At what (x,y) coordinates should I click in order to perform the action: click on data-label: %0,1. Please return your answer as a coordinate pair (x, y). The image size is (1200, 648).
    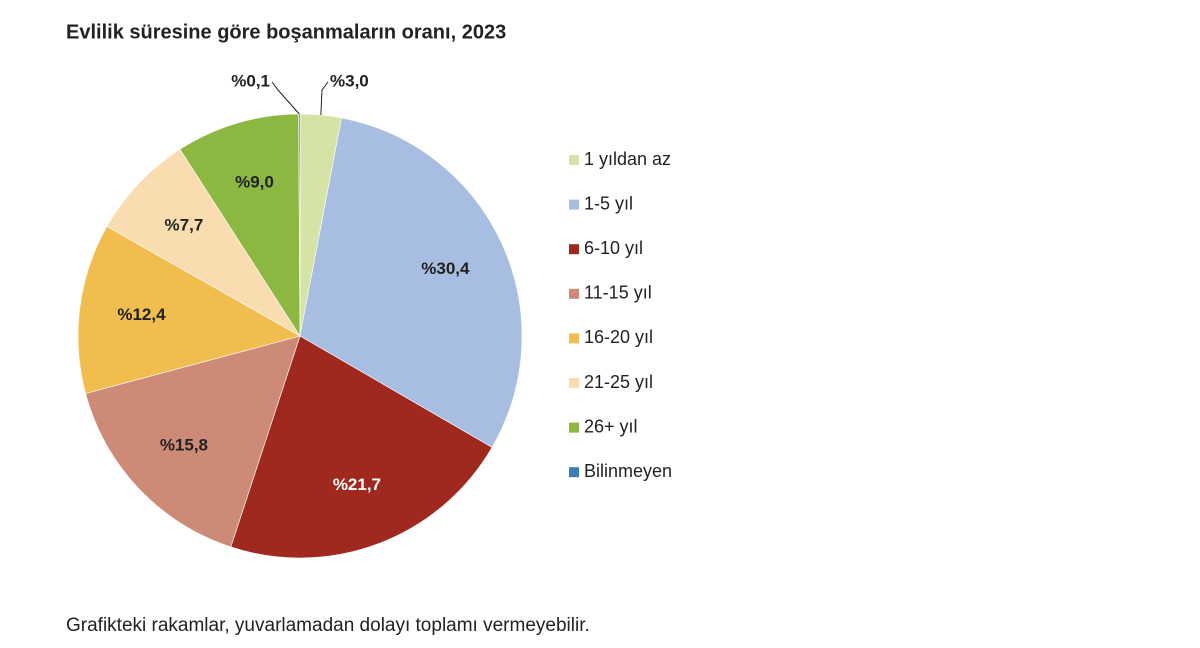
    Looking at the image, I should click on (250, 80).